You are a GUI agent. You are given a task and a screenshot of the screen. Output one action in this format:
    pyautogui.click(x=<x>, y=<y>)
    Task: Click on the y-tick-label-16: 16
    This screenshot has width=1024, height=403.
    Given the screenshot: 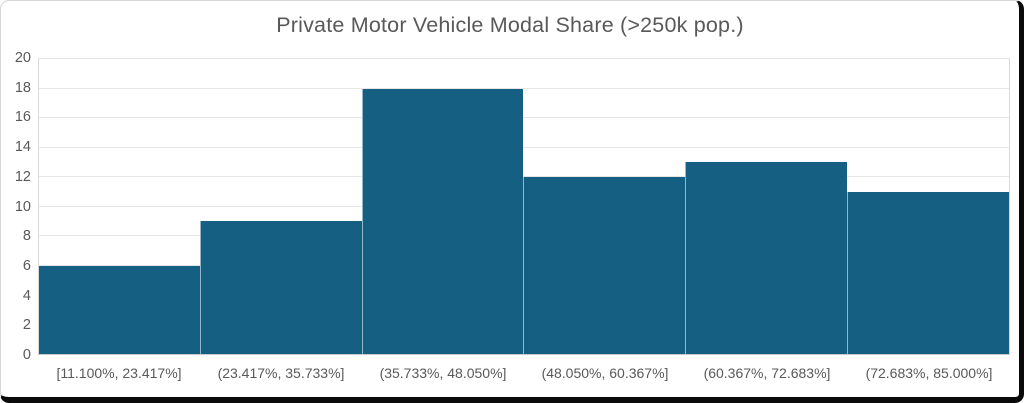 What is the action you would take?
    pyautogui.click(x=22, y=117)
    